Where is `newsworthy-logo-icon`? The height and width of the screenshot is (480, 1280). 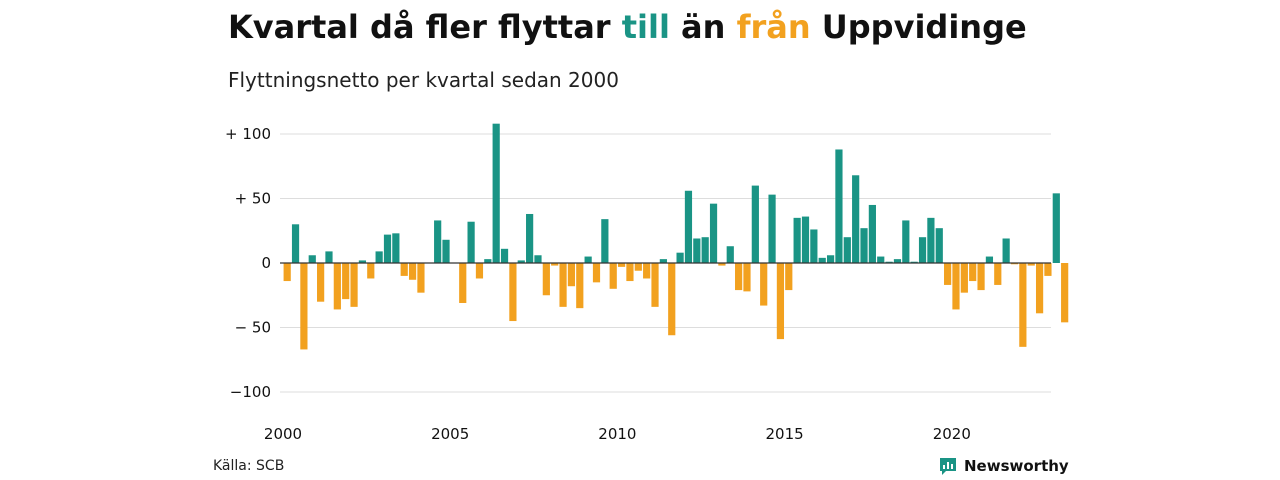
newsworthy-logo-icon is located at coordinates (948, 466).